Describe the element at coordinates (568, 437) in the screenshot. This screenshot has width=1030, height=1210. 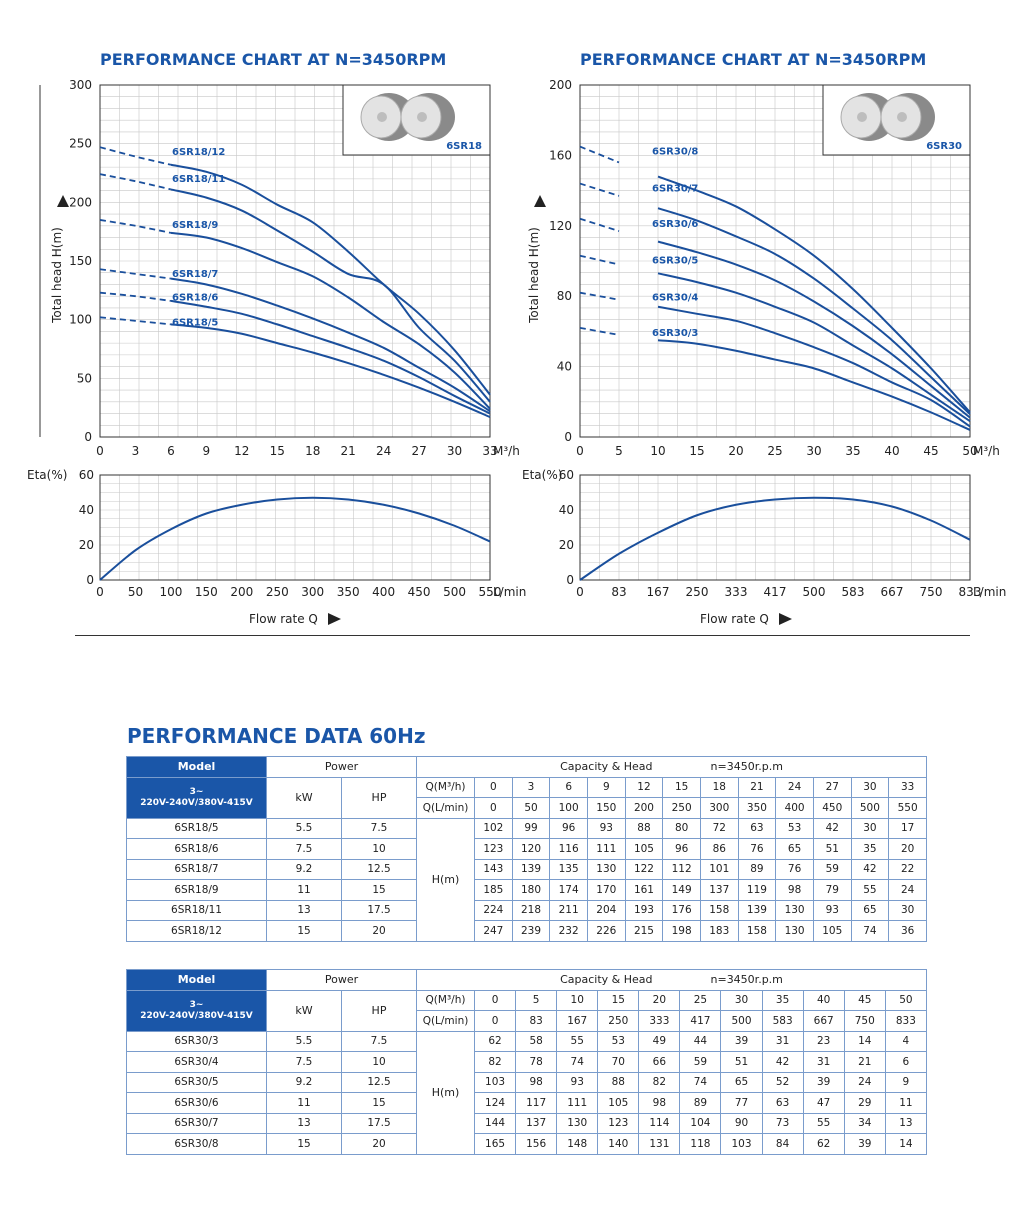
I see `y-tick-label: 0` at that location.